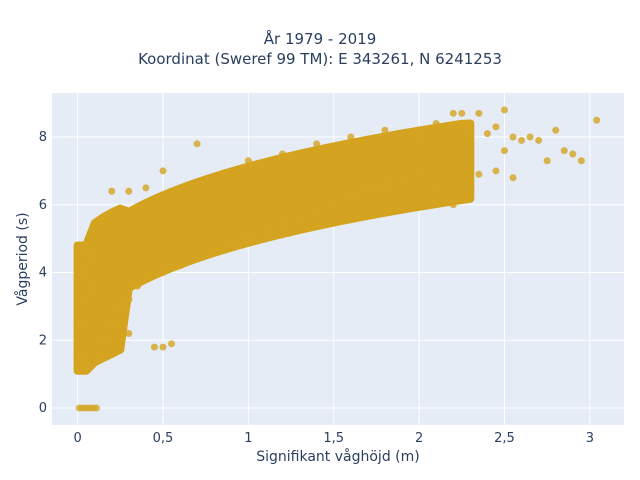  Describe the element at coordinates (43, 137) in the screenshot. I see `y-tick-label: 8` at that location.